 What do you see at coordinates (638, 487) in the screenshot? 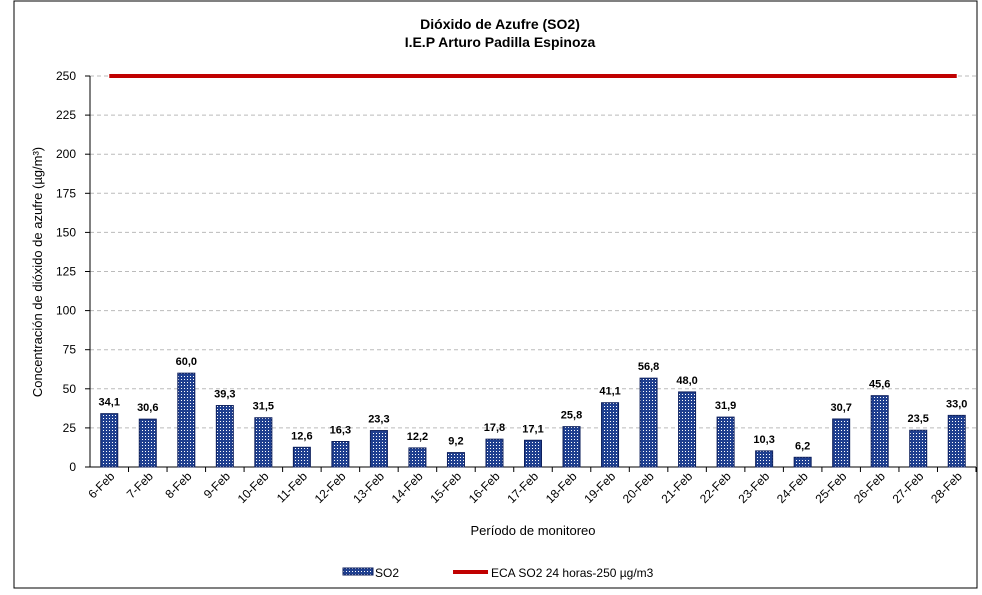
I see `x-tick-label: 20-Feb` at bounding box center [638, 487].